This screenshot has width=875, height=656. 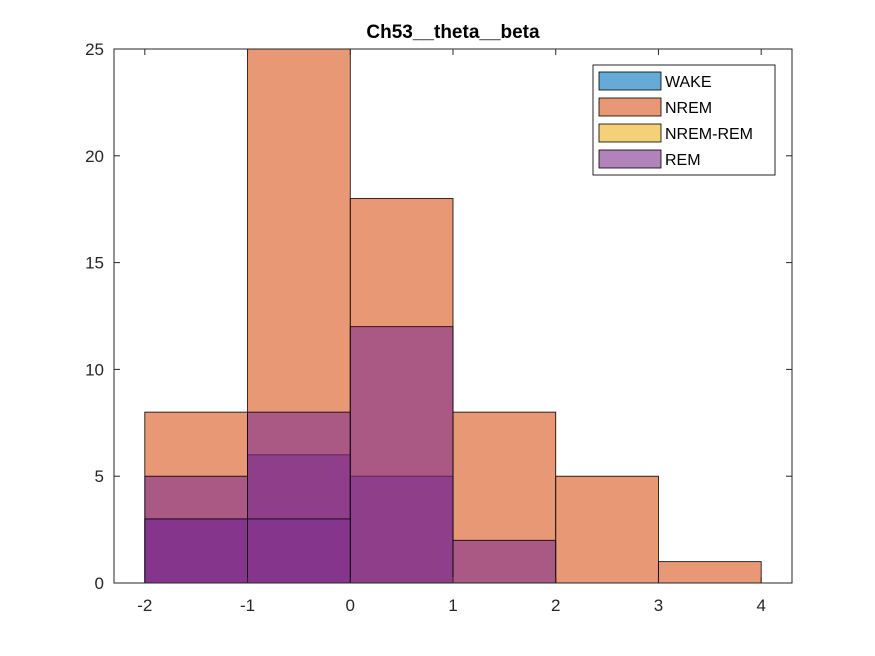 What do you see at coordinates (688, 108) in the screenshot?
I see `legend-label: NREM` at bounding box center [688, 108].